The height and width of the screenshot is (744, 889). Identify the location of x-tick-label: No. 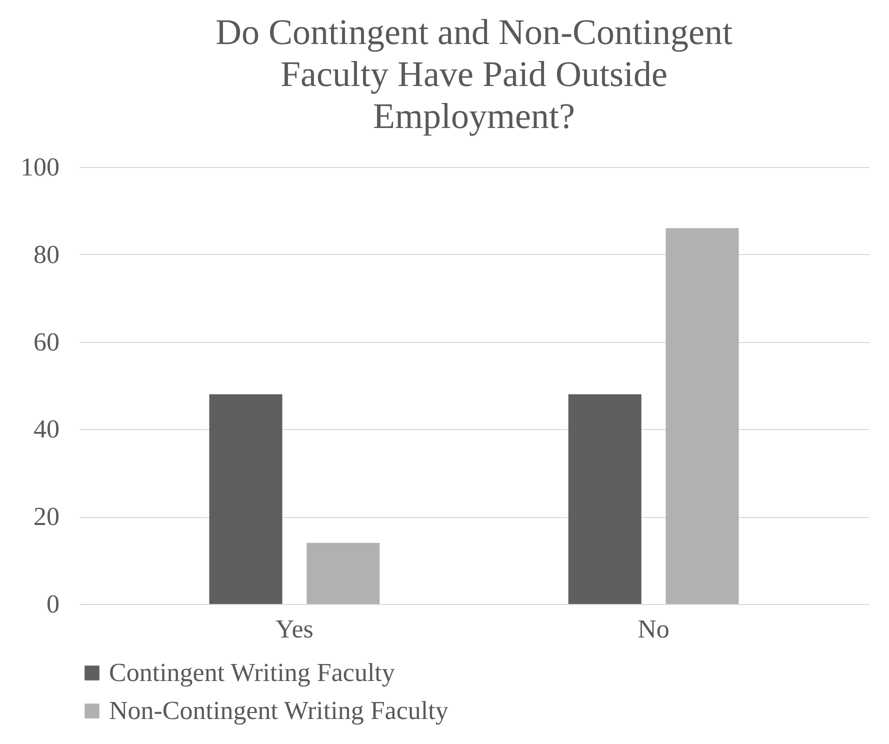
(654, 629).